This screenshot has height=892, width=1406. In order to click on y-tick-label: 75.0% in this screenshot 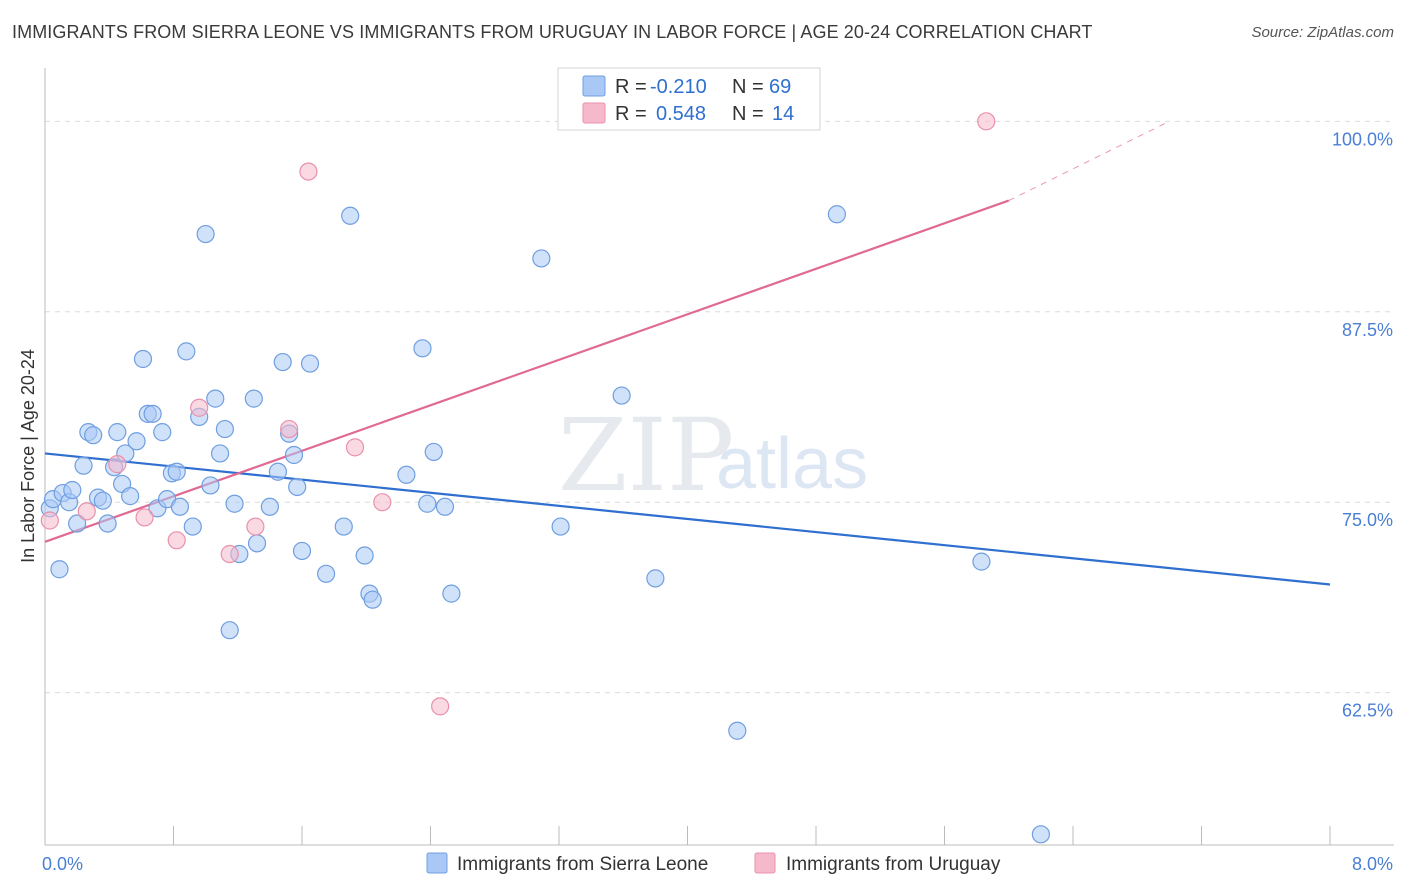, I will do `click(1367, 520)`.